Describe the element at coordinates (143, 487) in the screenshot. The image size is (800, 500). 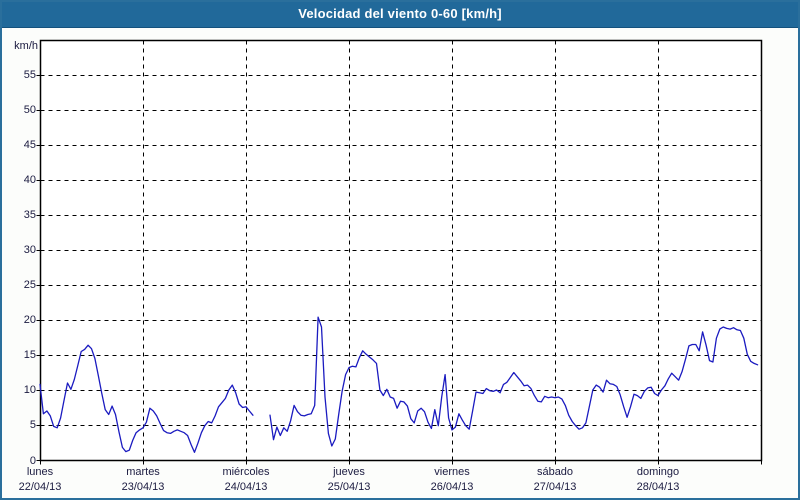
I see `x-date-label: 23/04/13` at that location.